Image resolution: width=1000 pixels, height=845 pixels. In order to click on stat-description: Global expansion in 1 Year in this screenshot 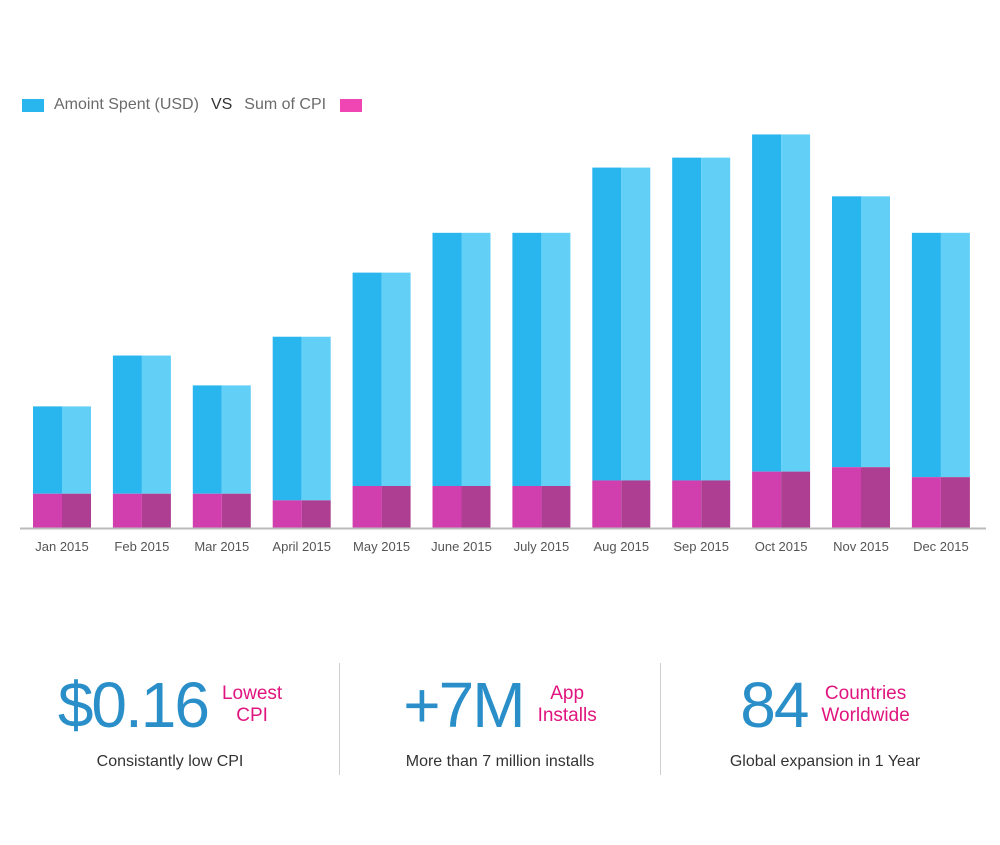, I will do `click(825, 761)`.